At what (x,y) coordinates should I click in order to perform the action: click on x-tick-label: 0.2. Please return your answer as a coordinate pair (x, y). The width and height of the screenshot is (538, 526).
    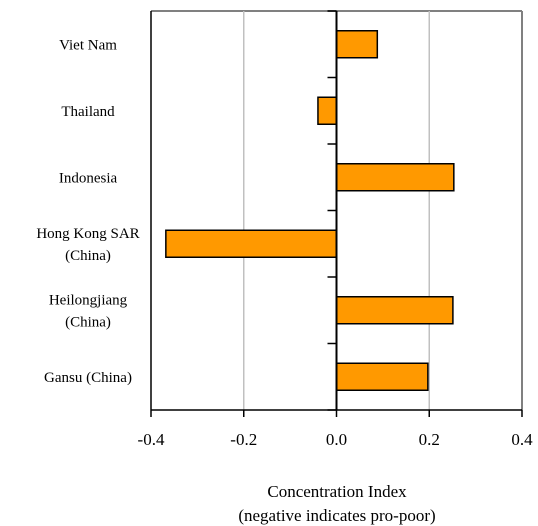
    Looking at the image, I should click on (429, 439).